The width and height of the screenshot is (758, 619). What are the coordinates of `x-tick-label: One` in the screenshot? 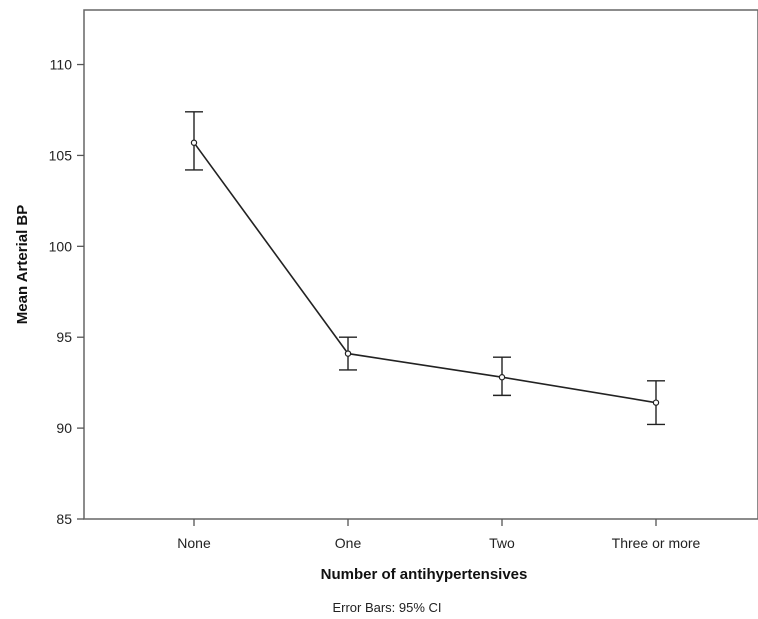 It's located at (348, 543).